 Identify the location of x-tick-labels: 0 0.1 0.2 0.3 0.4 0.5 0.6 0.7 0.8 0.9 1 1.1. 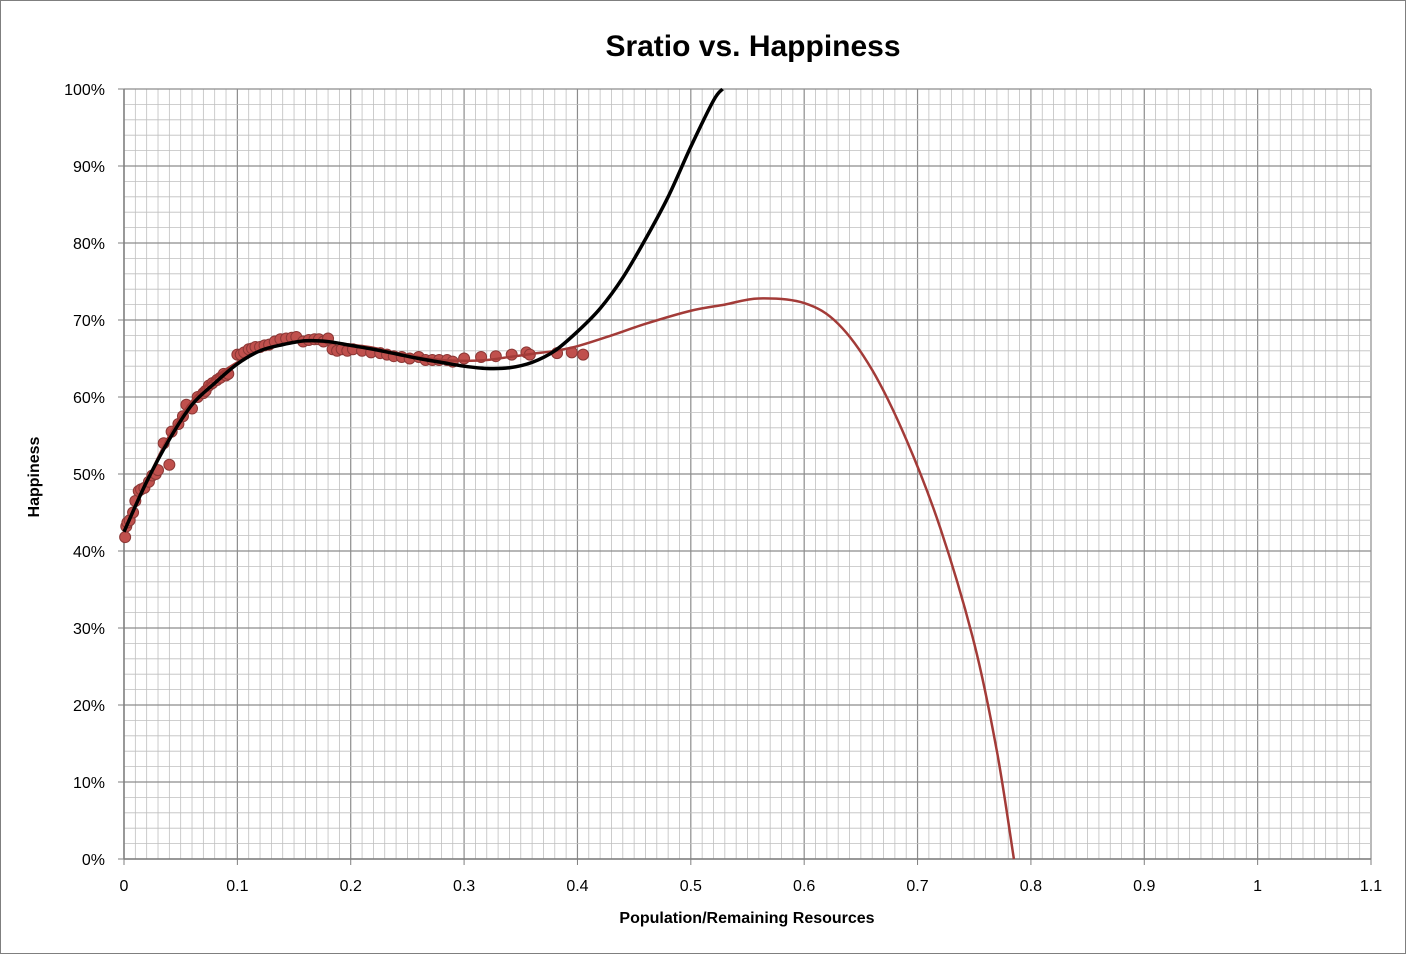
(751, 877).